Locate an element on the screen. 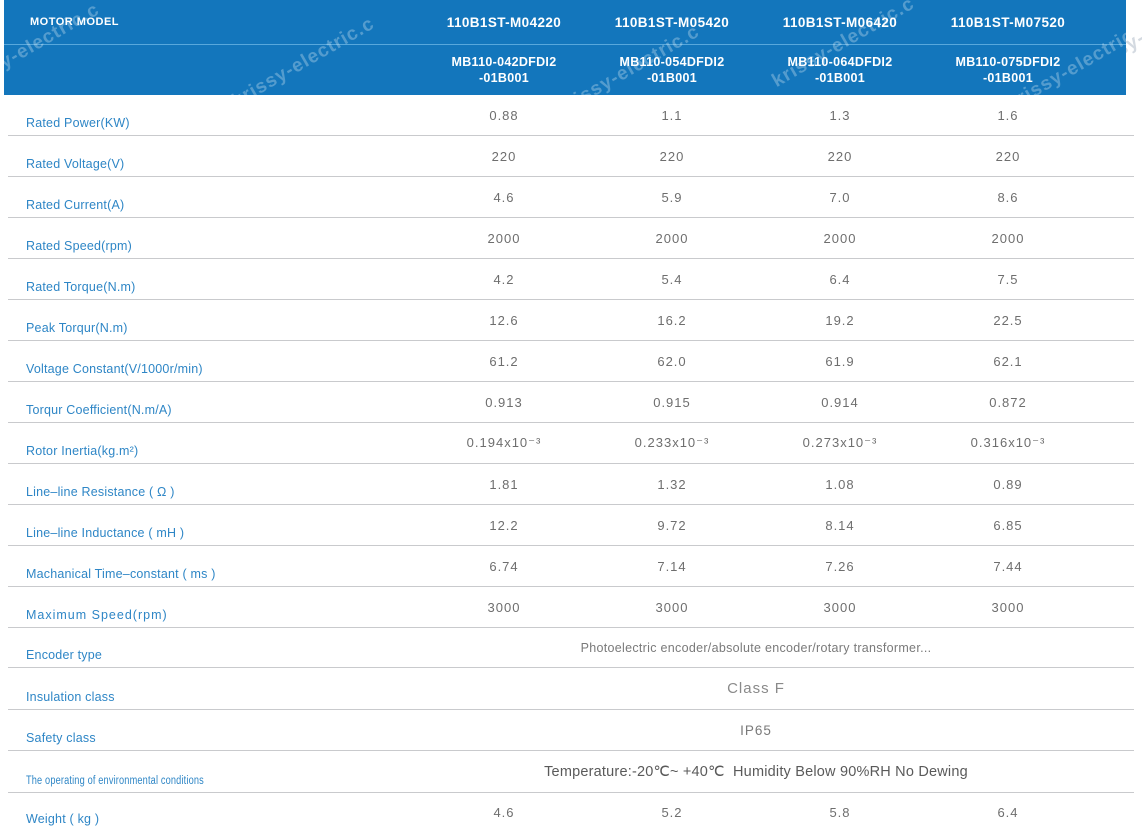  value-cell: 7.0 is located at coordinates (840, 197).